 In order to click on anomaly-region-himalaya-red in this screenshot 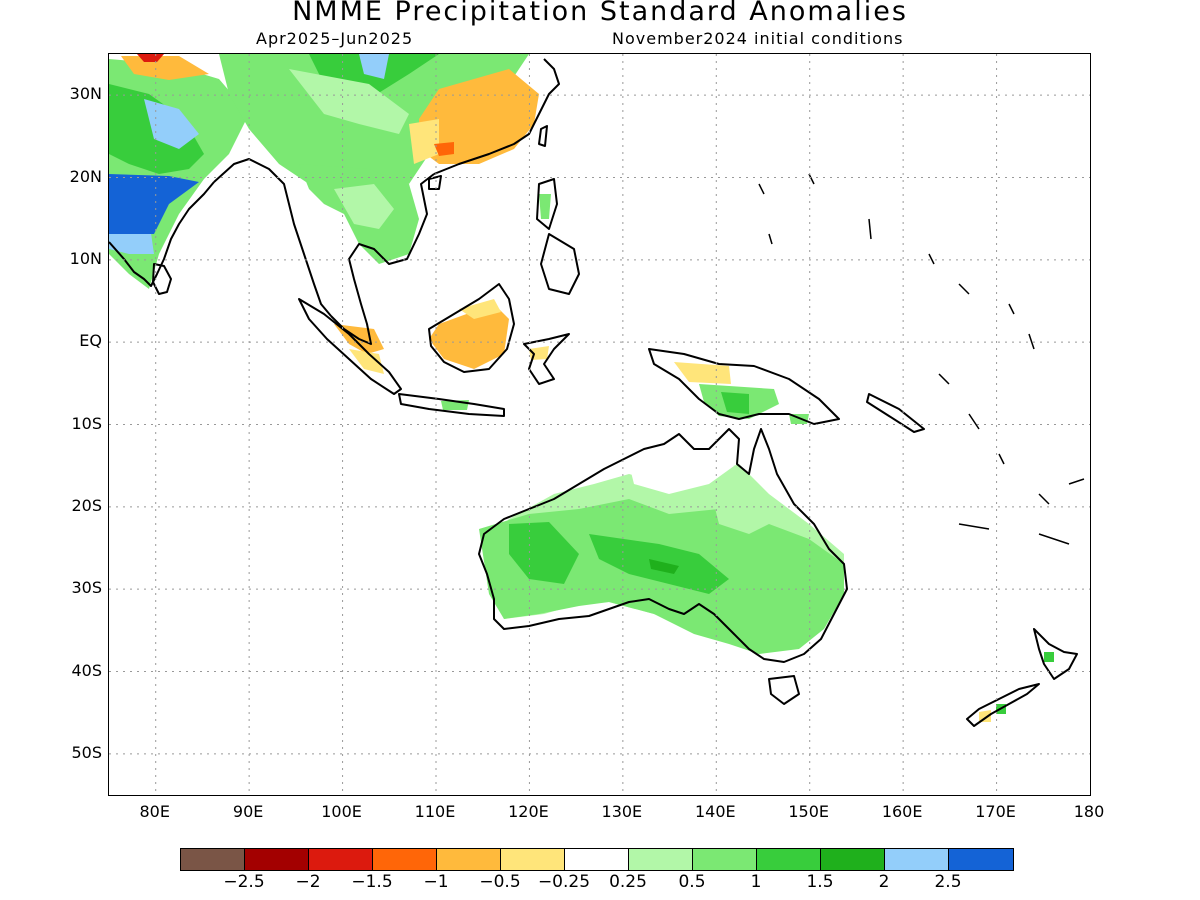, I will do `click(150, 58)`.